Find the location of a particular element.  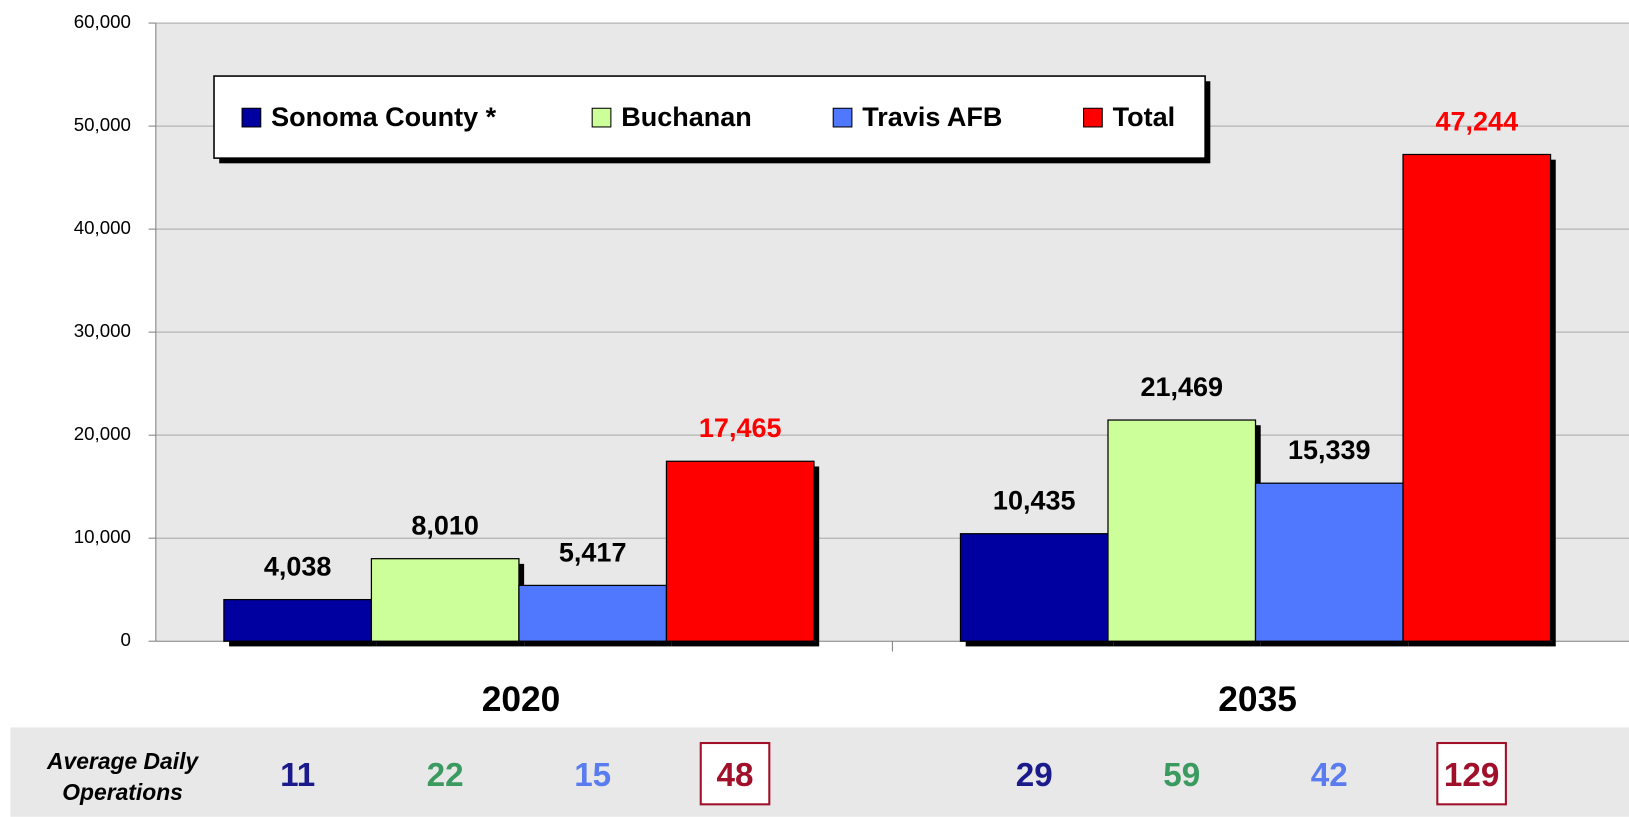

operations-value: 48 is located at coordinates (735, 775).